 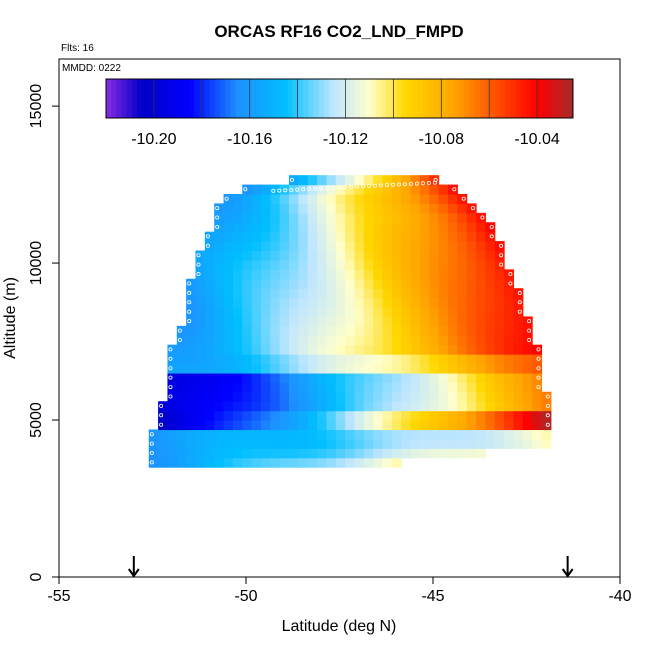 I want to click on y-axis-tick-label: 0, so click(x=36, y=576).